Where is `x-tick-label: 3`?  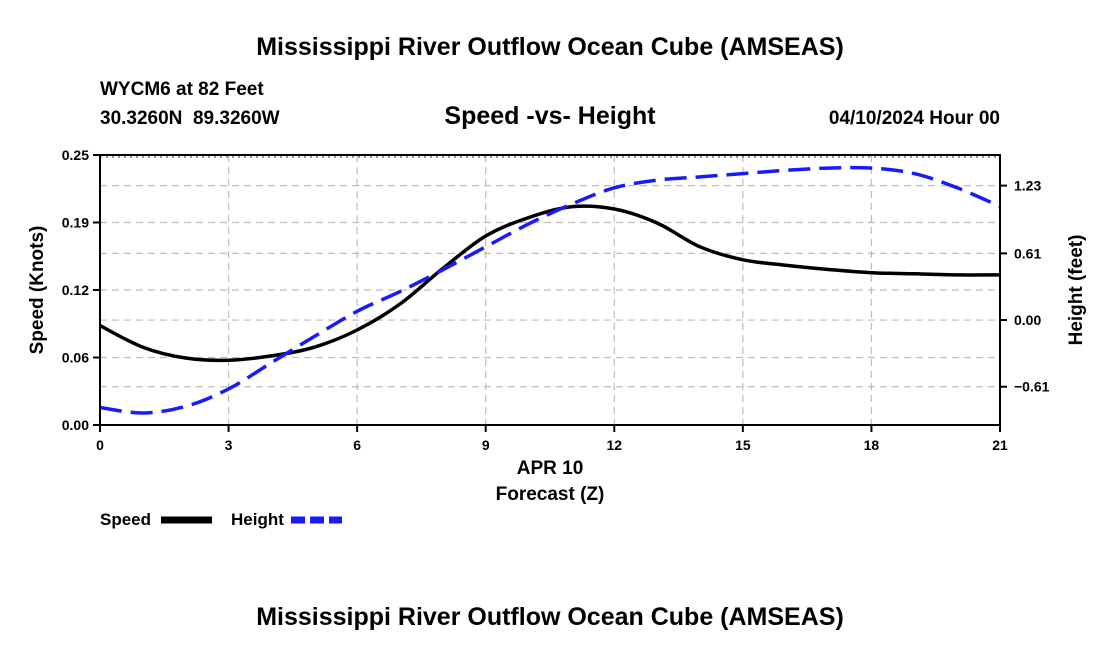 x-tick-label: 3 is located at coordinates (229, 445).